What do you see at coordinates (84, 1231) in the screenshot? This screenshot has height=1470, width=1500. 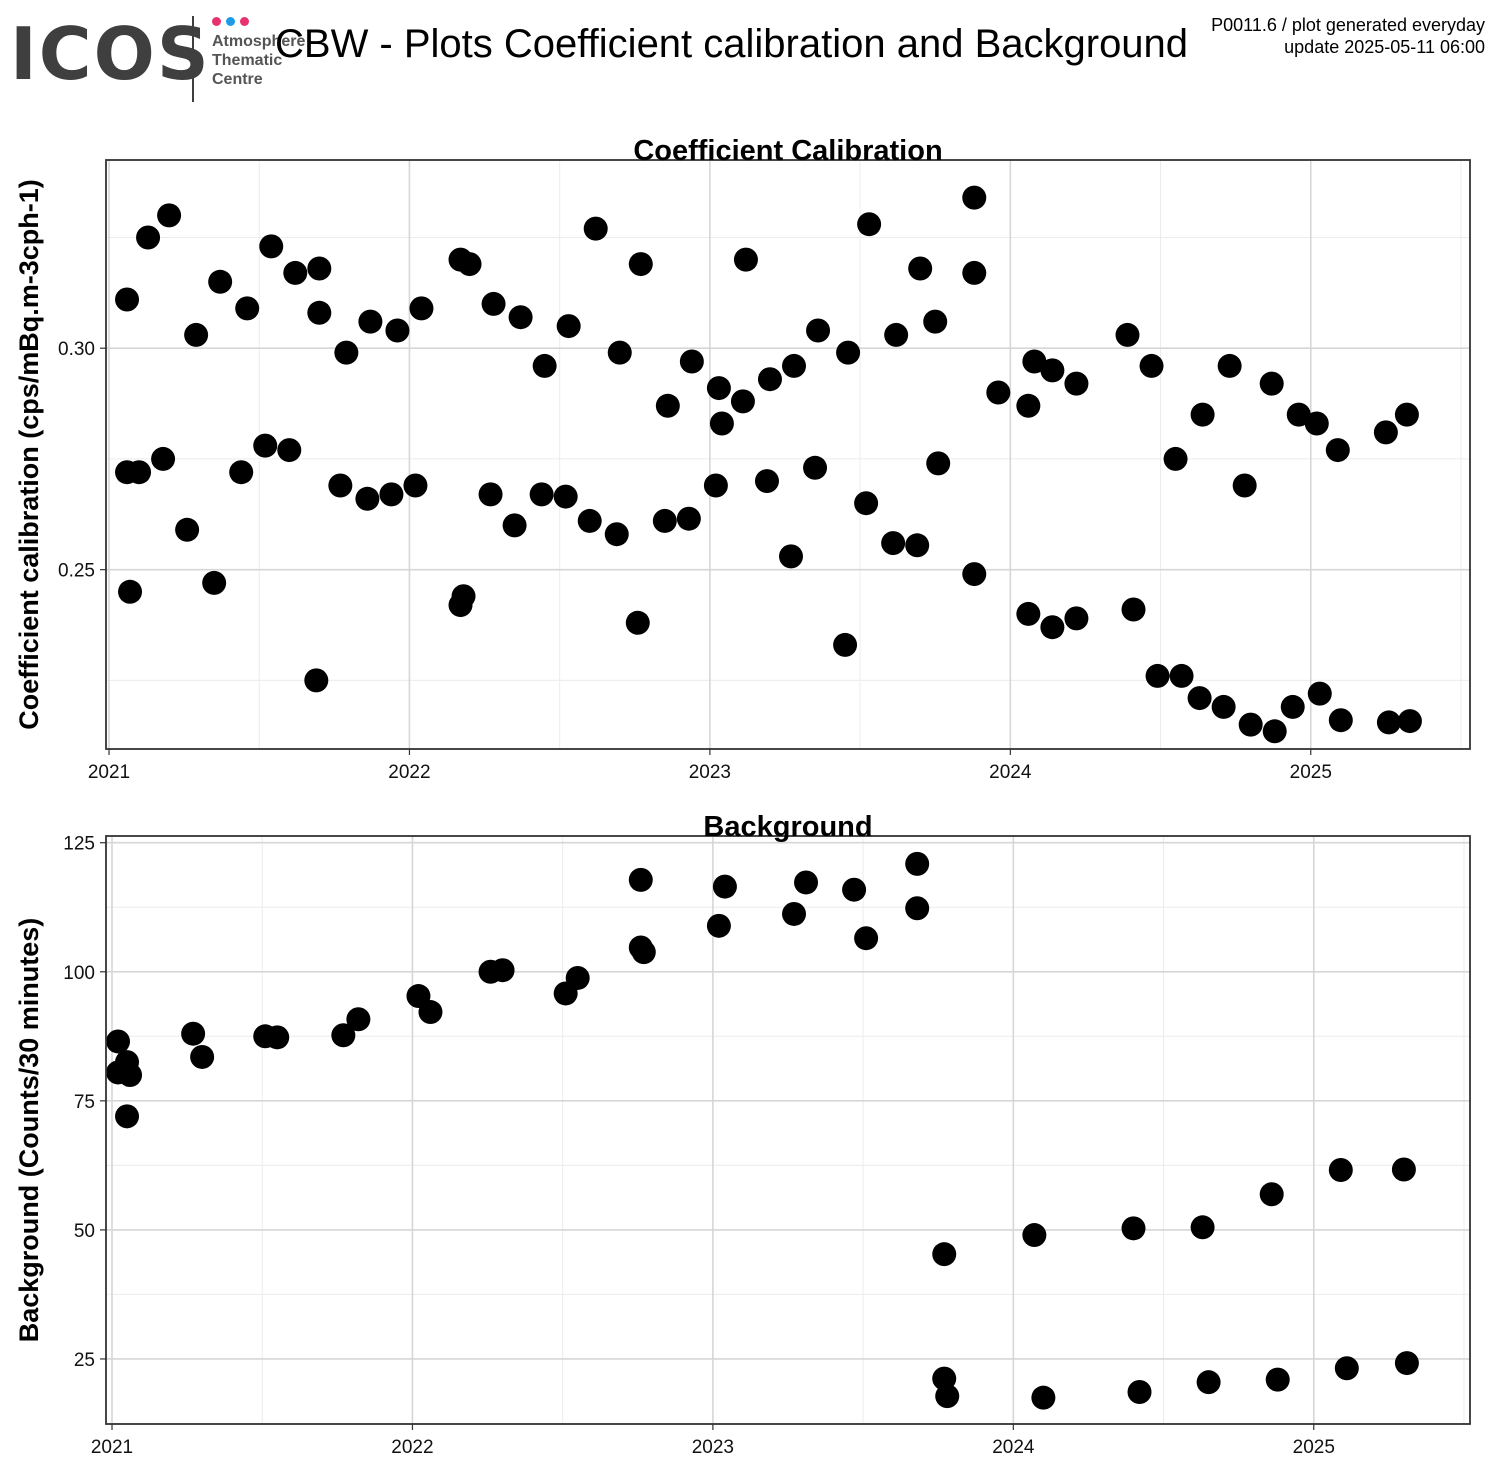 I see `y-tick-label: 50` at bounding box center [84, 1231].